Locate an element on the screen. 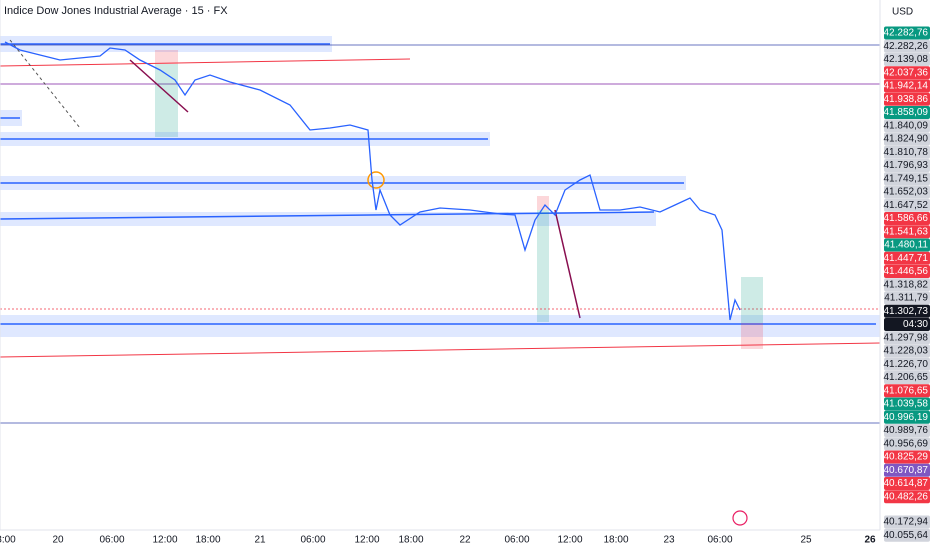  price-label: 42.282,26 is located at coordinates (906, 46).